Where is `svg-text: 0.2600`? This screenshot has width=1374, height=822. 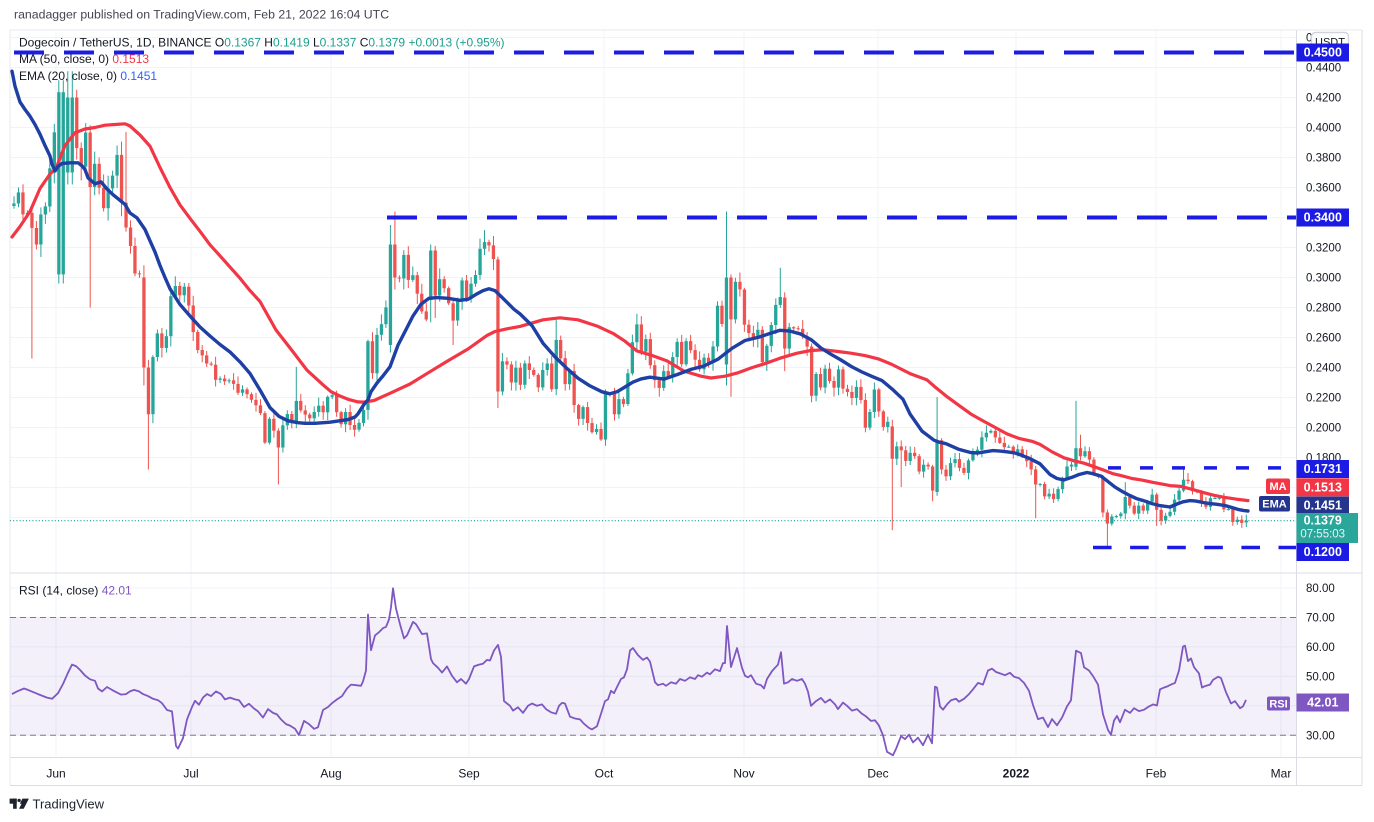
svg-text: 0.2600 is located at coordinates (1323, 339).